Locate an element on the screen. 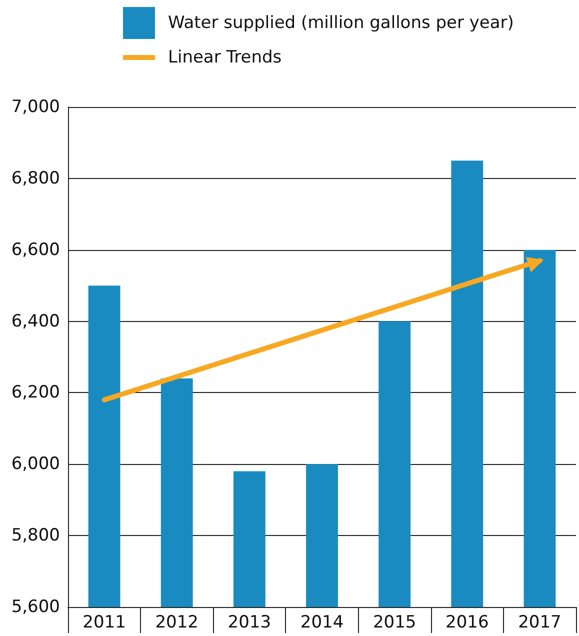 This screenshot has width=579, height=636. legend-label: Linear Trends is located at coordinates (225, 58).